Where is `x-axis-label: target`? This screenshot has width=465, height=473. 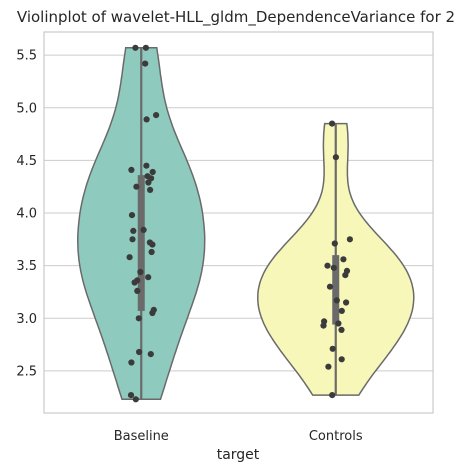
x-axis-label: target is located at coordinates (238, 455).